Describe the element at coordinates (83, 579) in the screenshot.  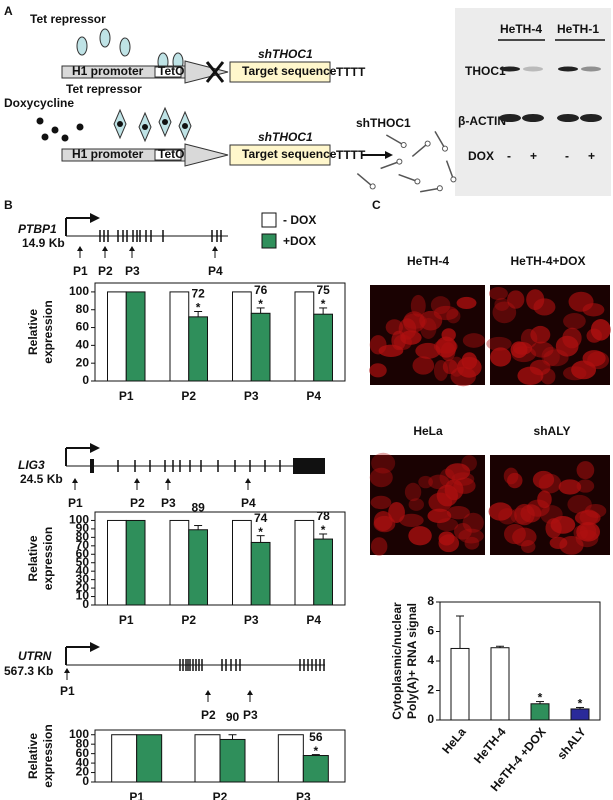
I see `y-tick-label: 30` at that location.